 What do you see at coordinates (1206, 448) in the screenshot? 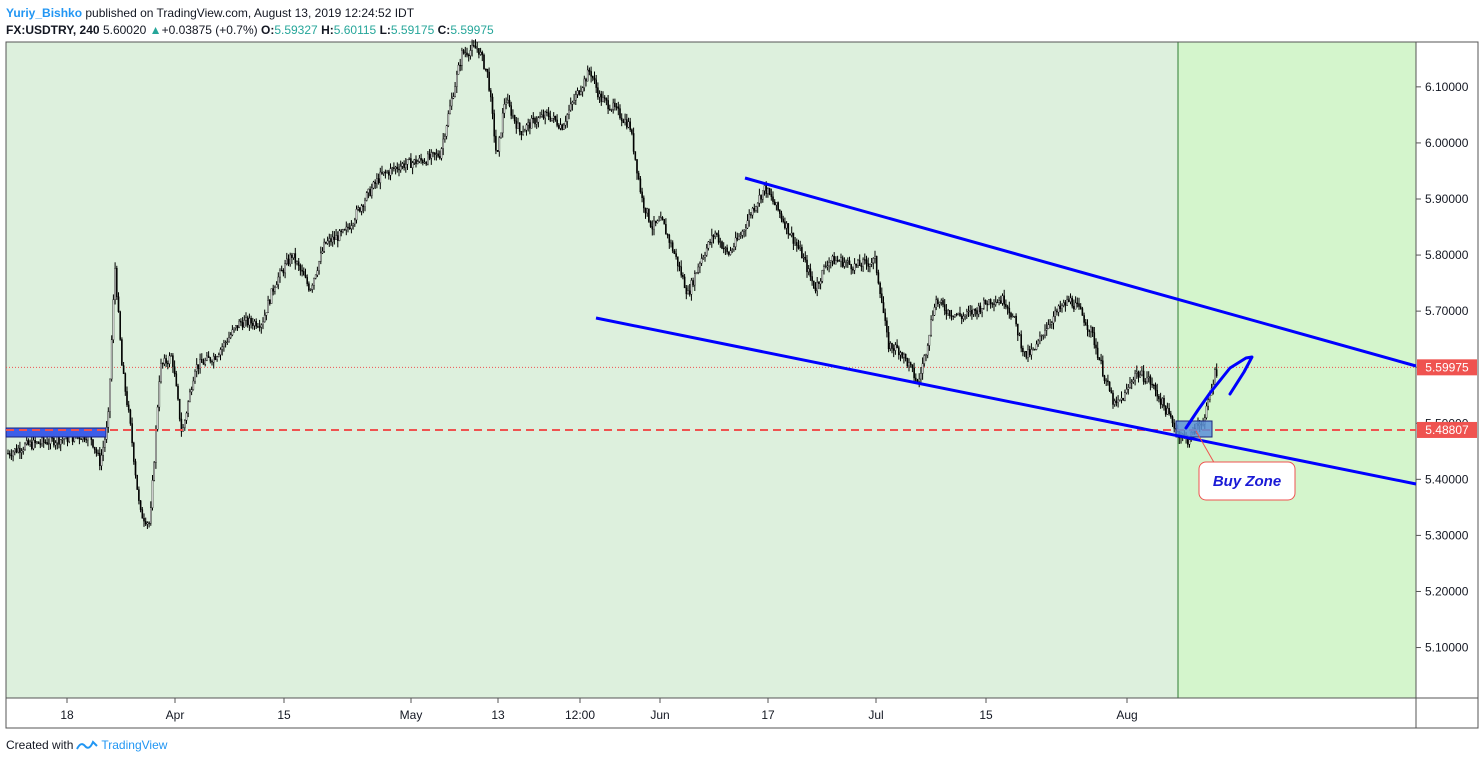
I see `buy-zone-callout-line` at bounding box center [1206, 448].